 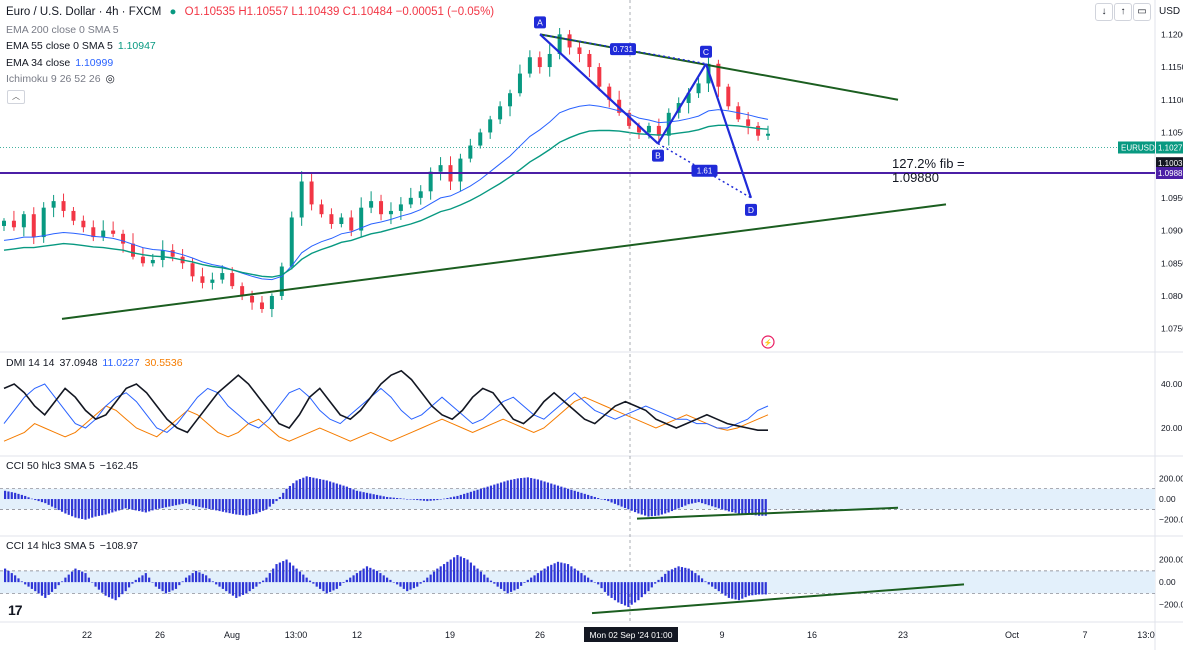 I want to click on cci14-divergence-line, so click(x=778, y=599).